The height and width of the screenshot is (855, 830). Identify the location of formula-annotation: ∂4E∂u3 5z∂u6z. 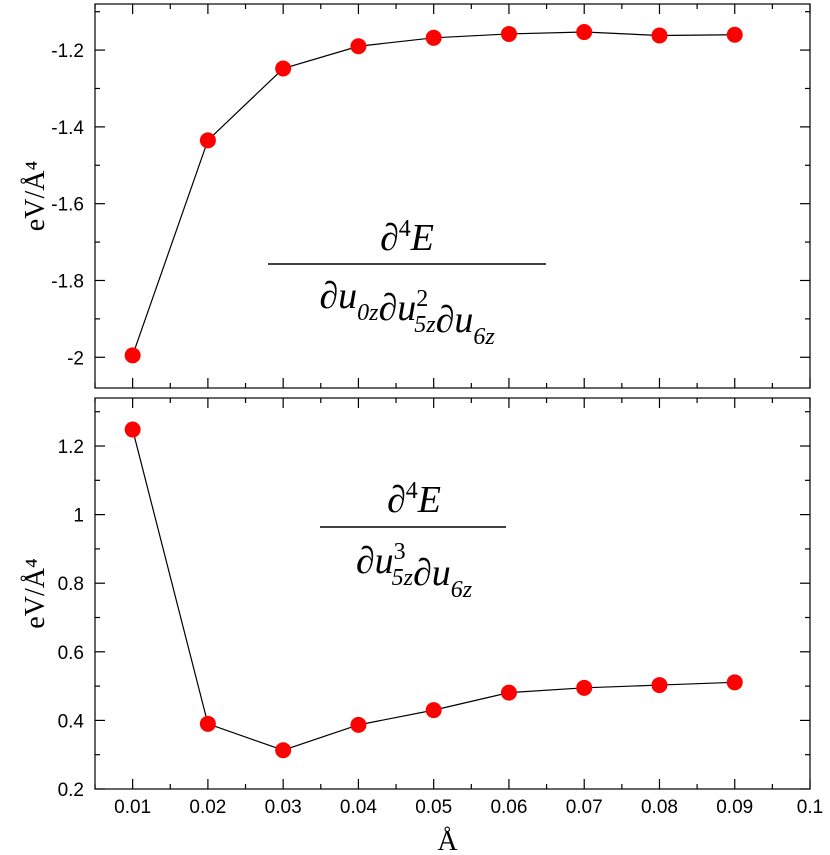
(413, 540).